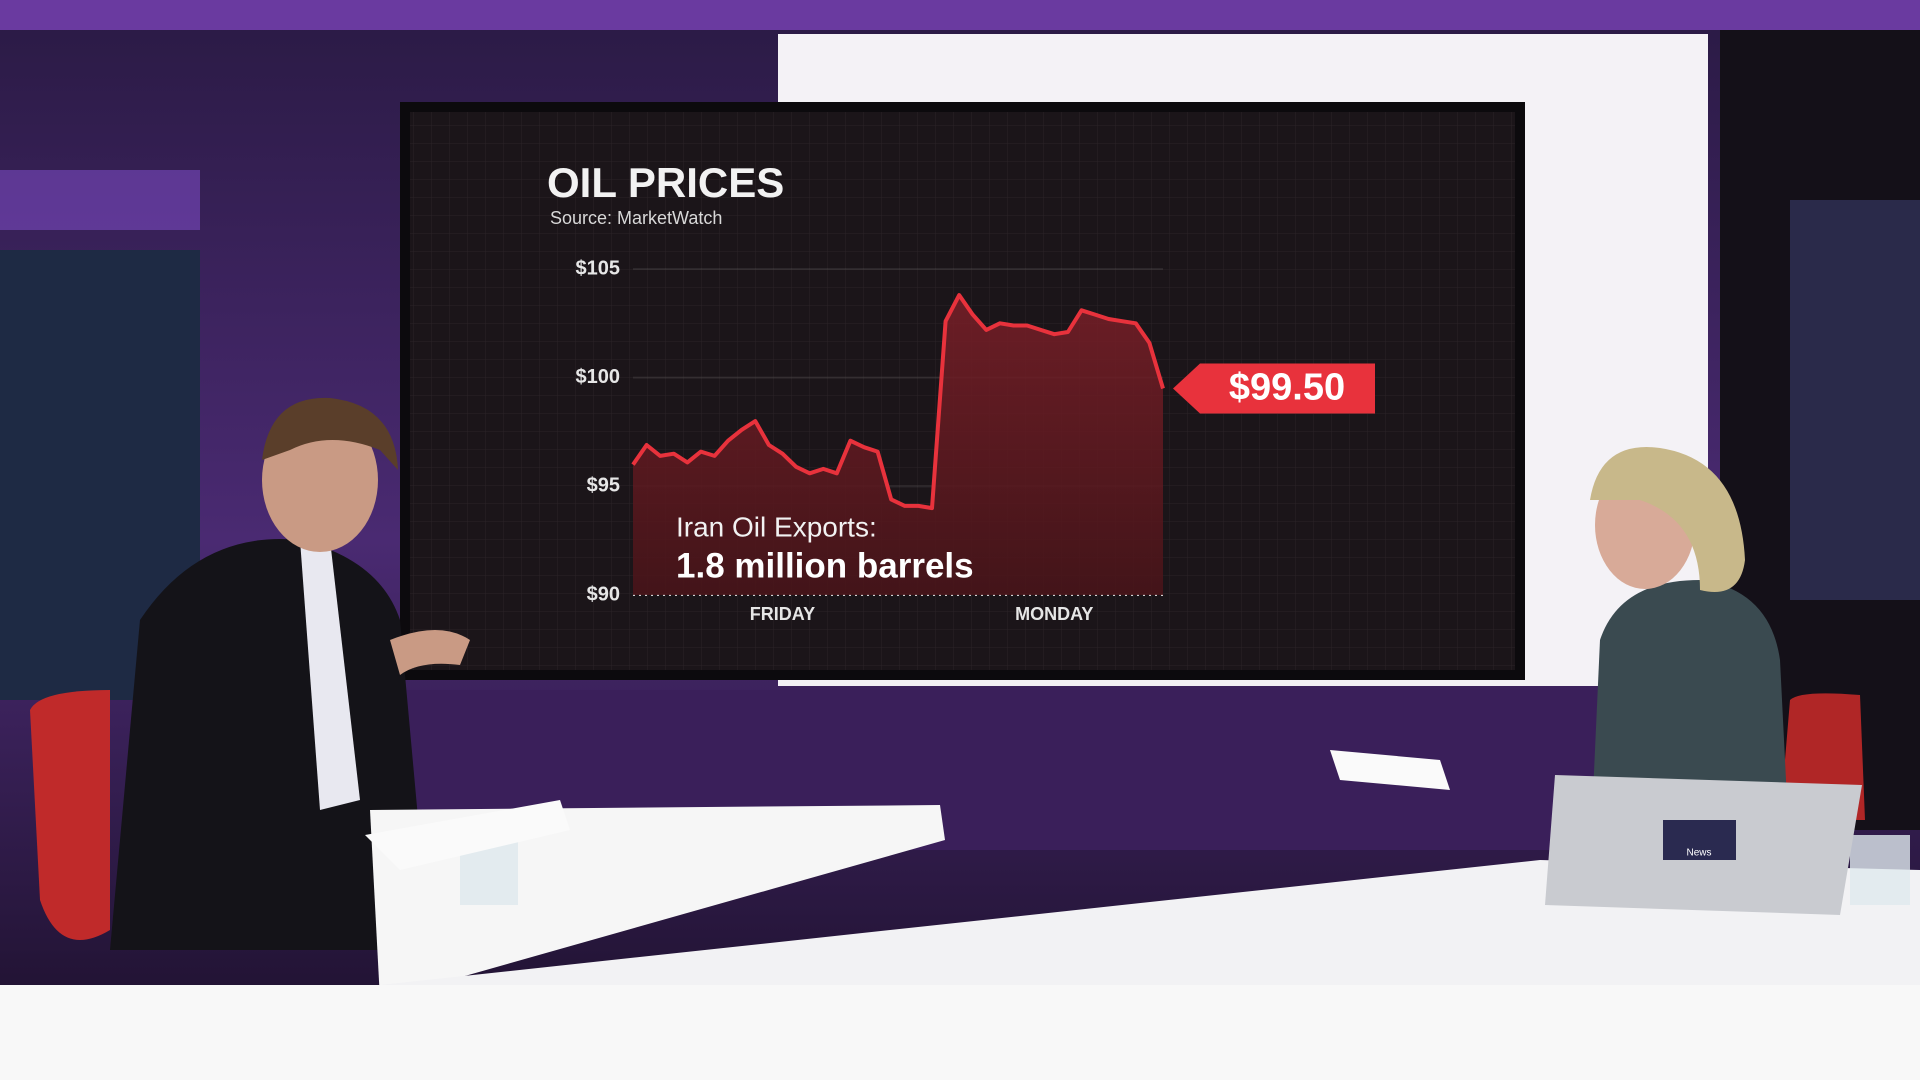 The image size is (1920, 1080). Describe the element at coordinates (603, 594) in the screenshot. I see `y-tick-label: $90` at that location.